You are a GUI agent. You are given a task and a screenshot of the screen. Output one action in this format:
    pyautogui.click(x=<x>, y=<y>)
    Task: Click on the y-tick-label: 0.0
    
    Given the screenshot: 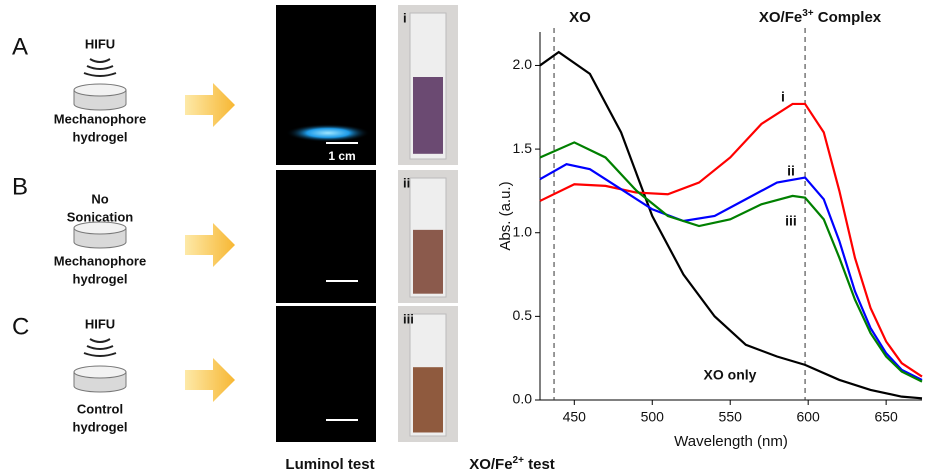 What is the action you would take?
    pyautogui.click(x=523, y=399)
    